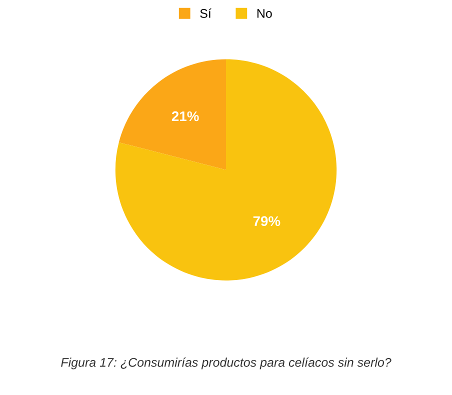 The width and height of the screenshot is (452, 395). I want to click on data-label: 21%, so click(185, 116).